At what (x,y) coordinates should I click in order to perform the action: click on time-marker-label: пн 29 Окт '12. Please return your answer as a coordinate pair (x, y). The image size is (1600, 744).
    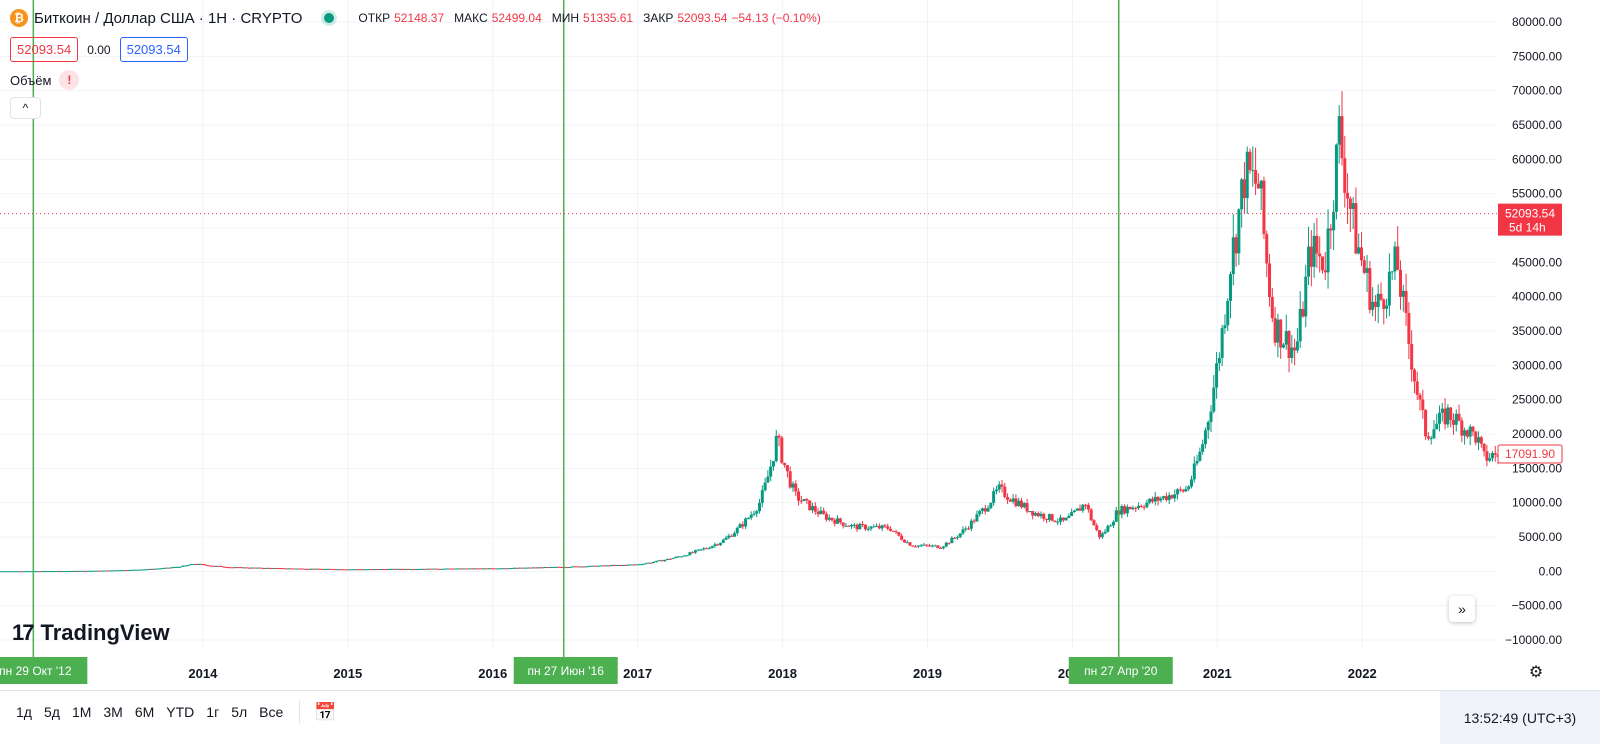
    Looking at the image, I should click on (36, 671).